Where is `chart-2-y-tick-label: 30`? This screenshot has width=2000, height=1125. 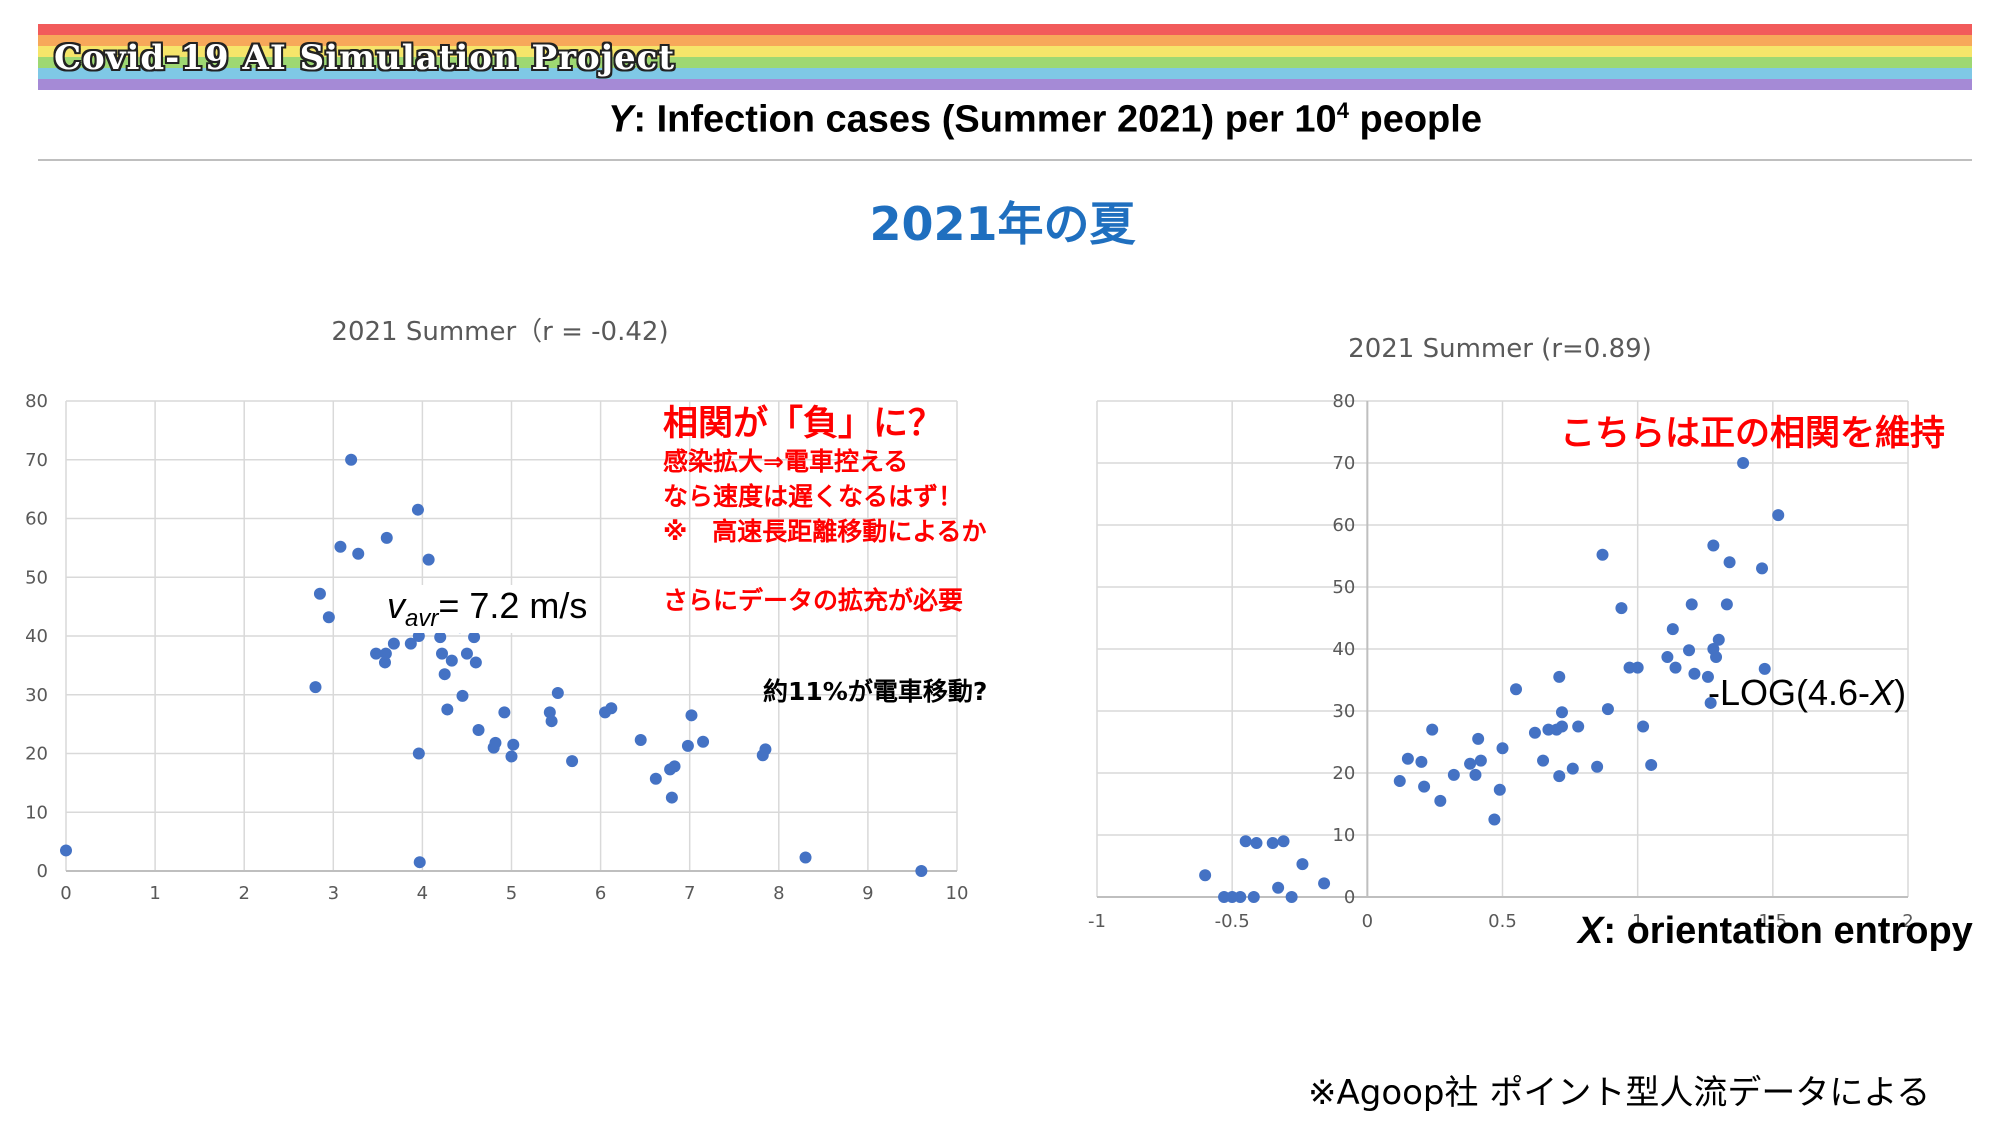
chart-2-y-tick-label: 30 is located at coordinates (1343, 711).